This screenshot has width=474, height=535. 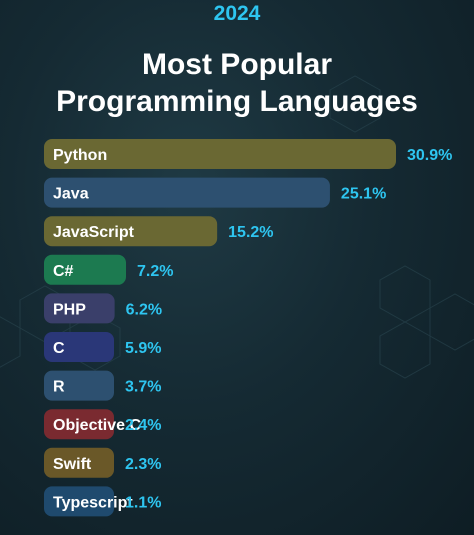 What do you see at coordinates (220, 154) in the screenshot?
I see `bar-python` at bounding box center [220, 154].